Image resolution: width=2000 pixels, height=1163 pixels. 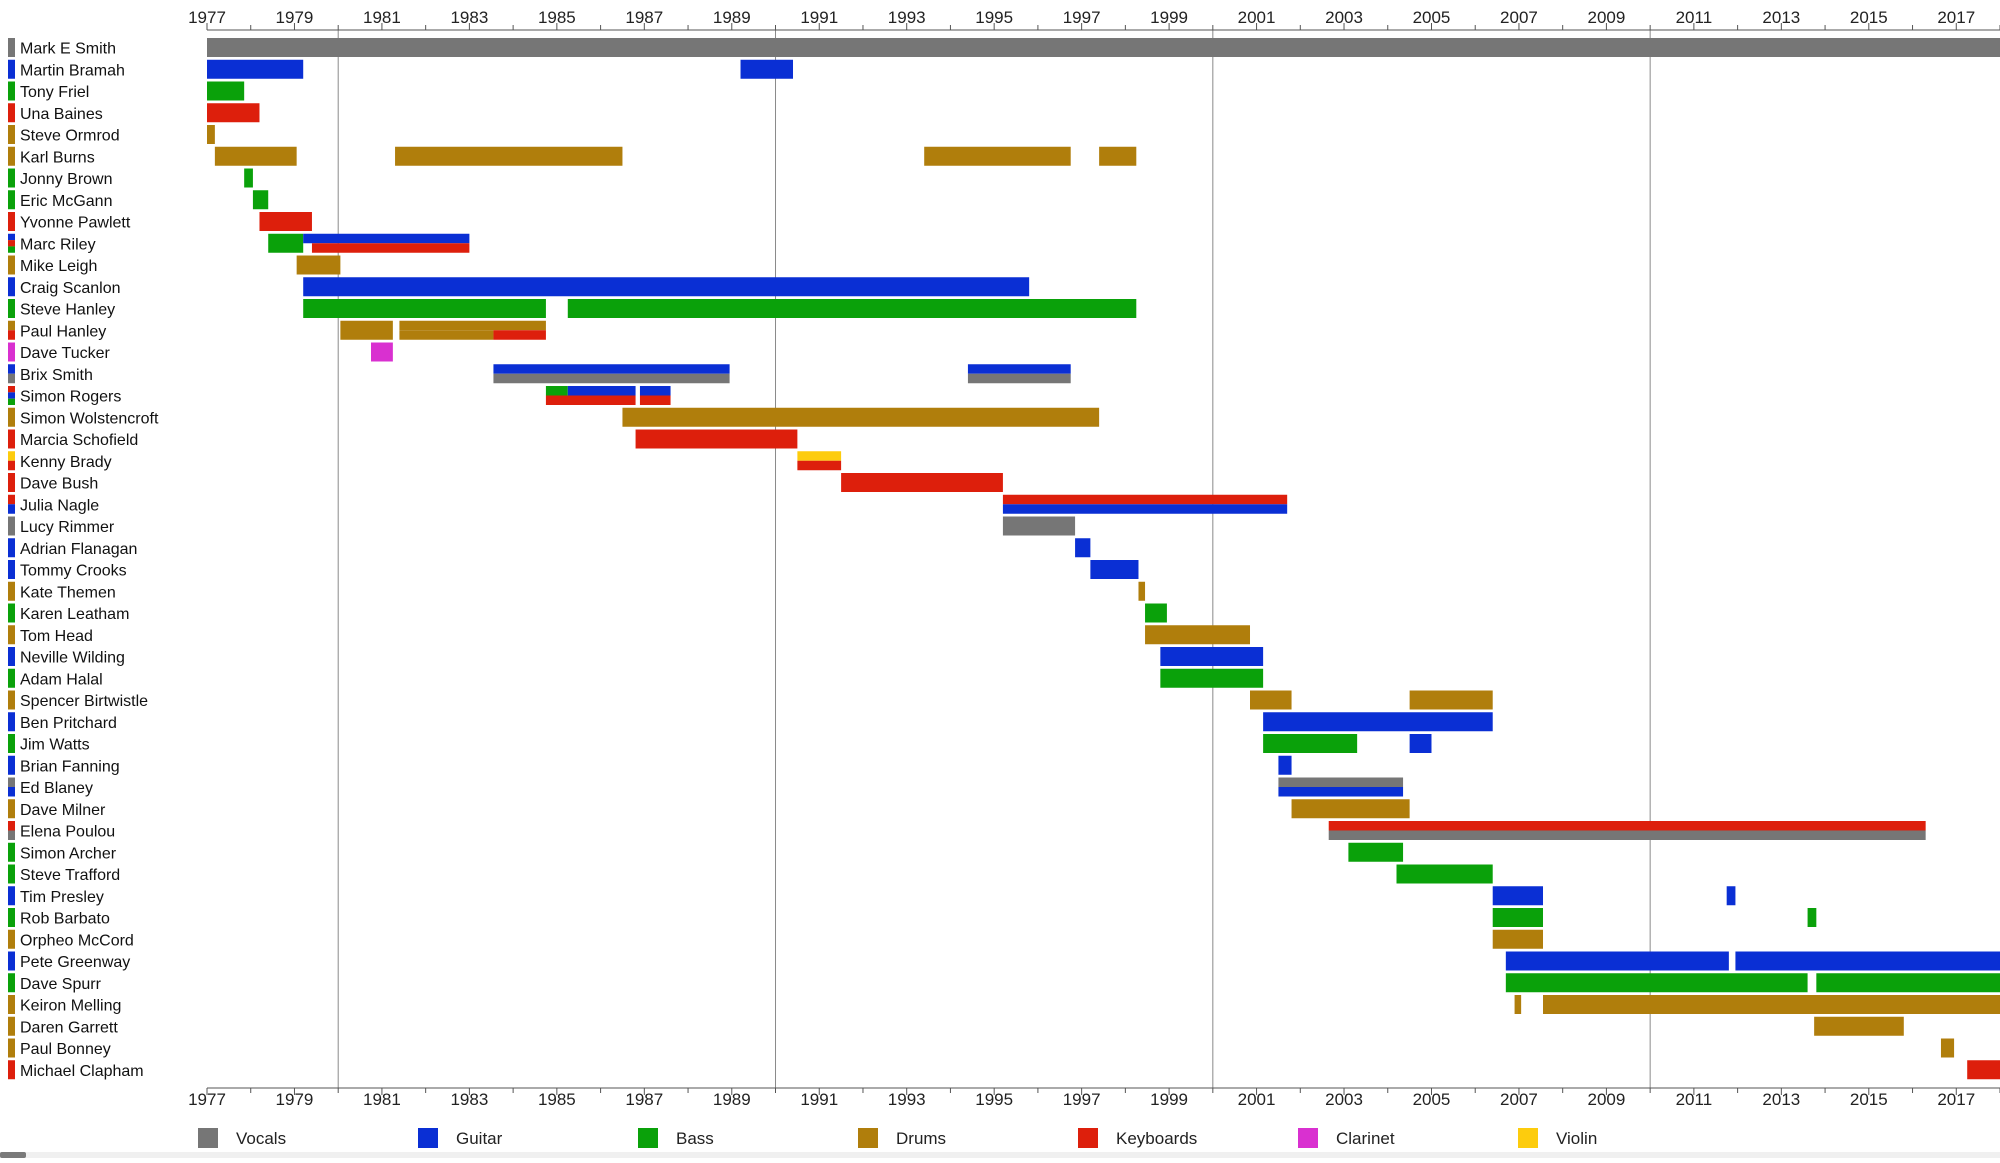 I want to click on member-name-label: Brix Smith, so click(x=56, y=375).